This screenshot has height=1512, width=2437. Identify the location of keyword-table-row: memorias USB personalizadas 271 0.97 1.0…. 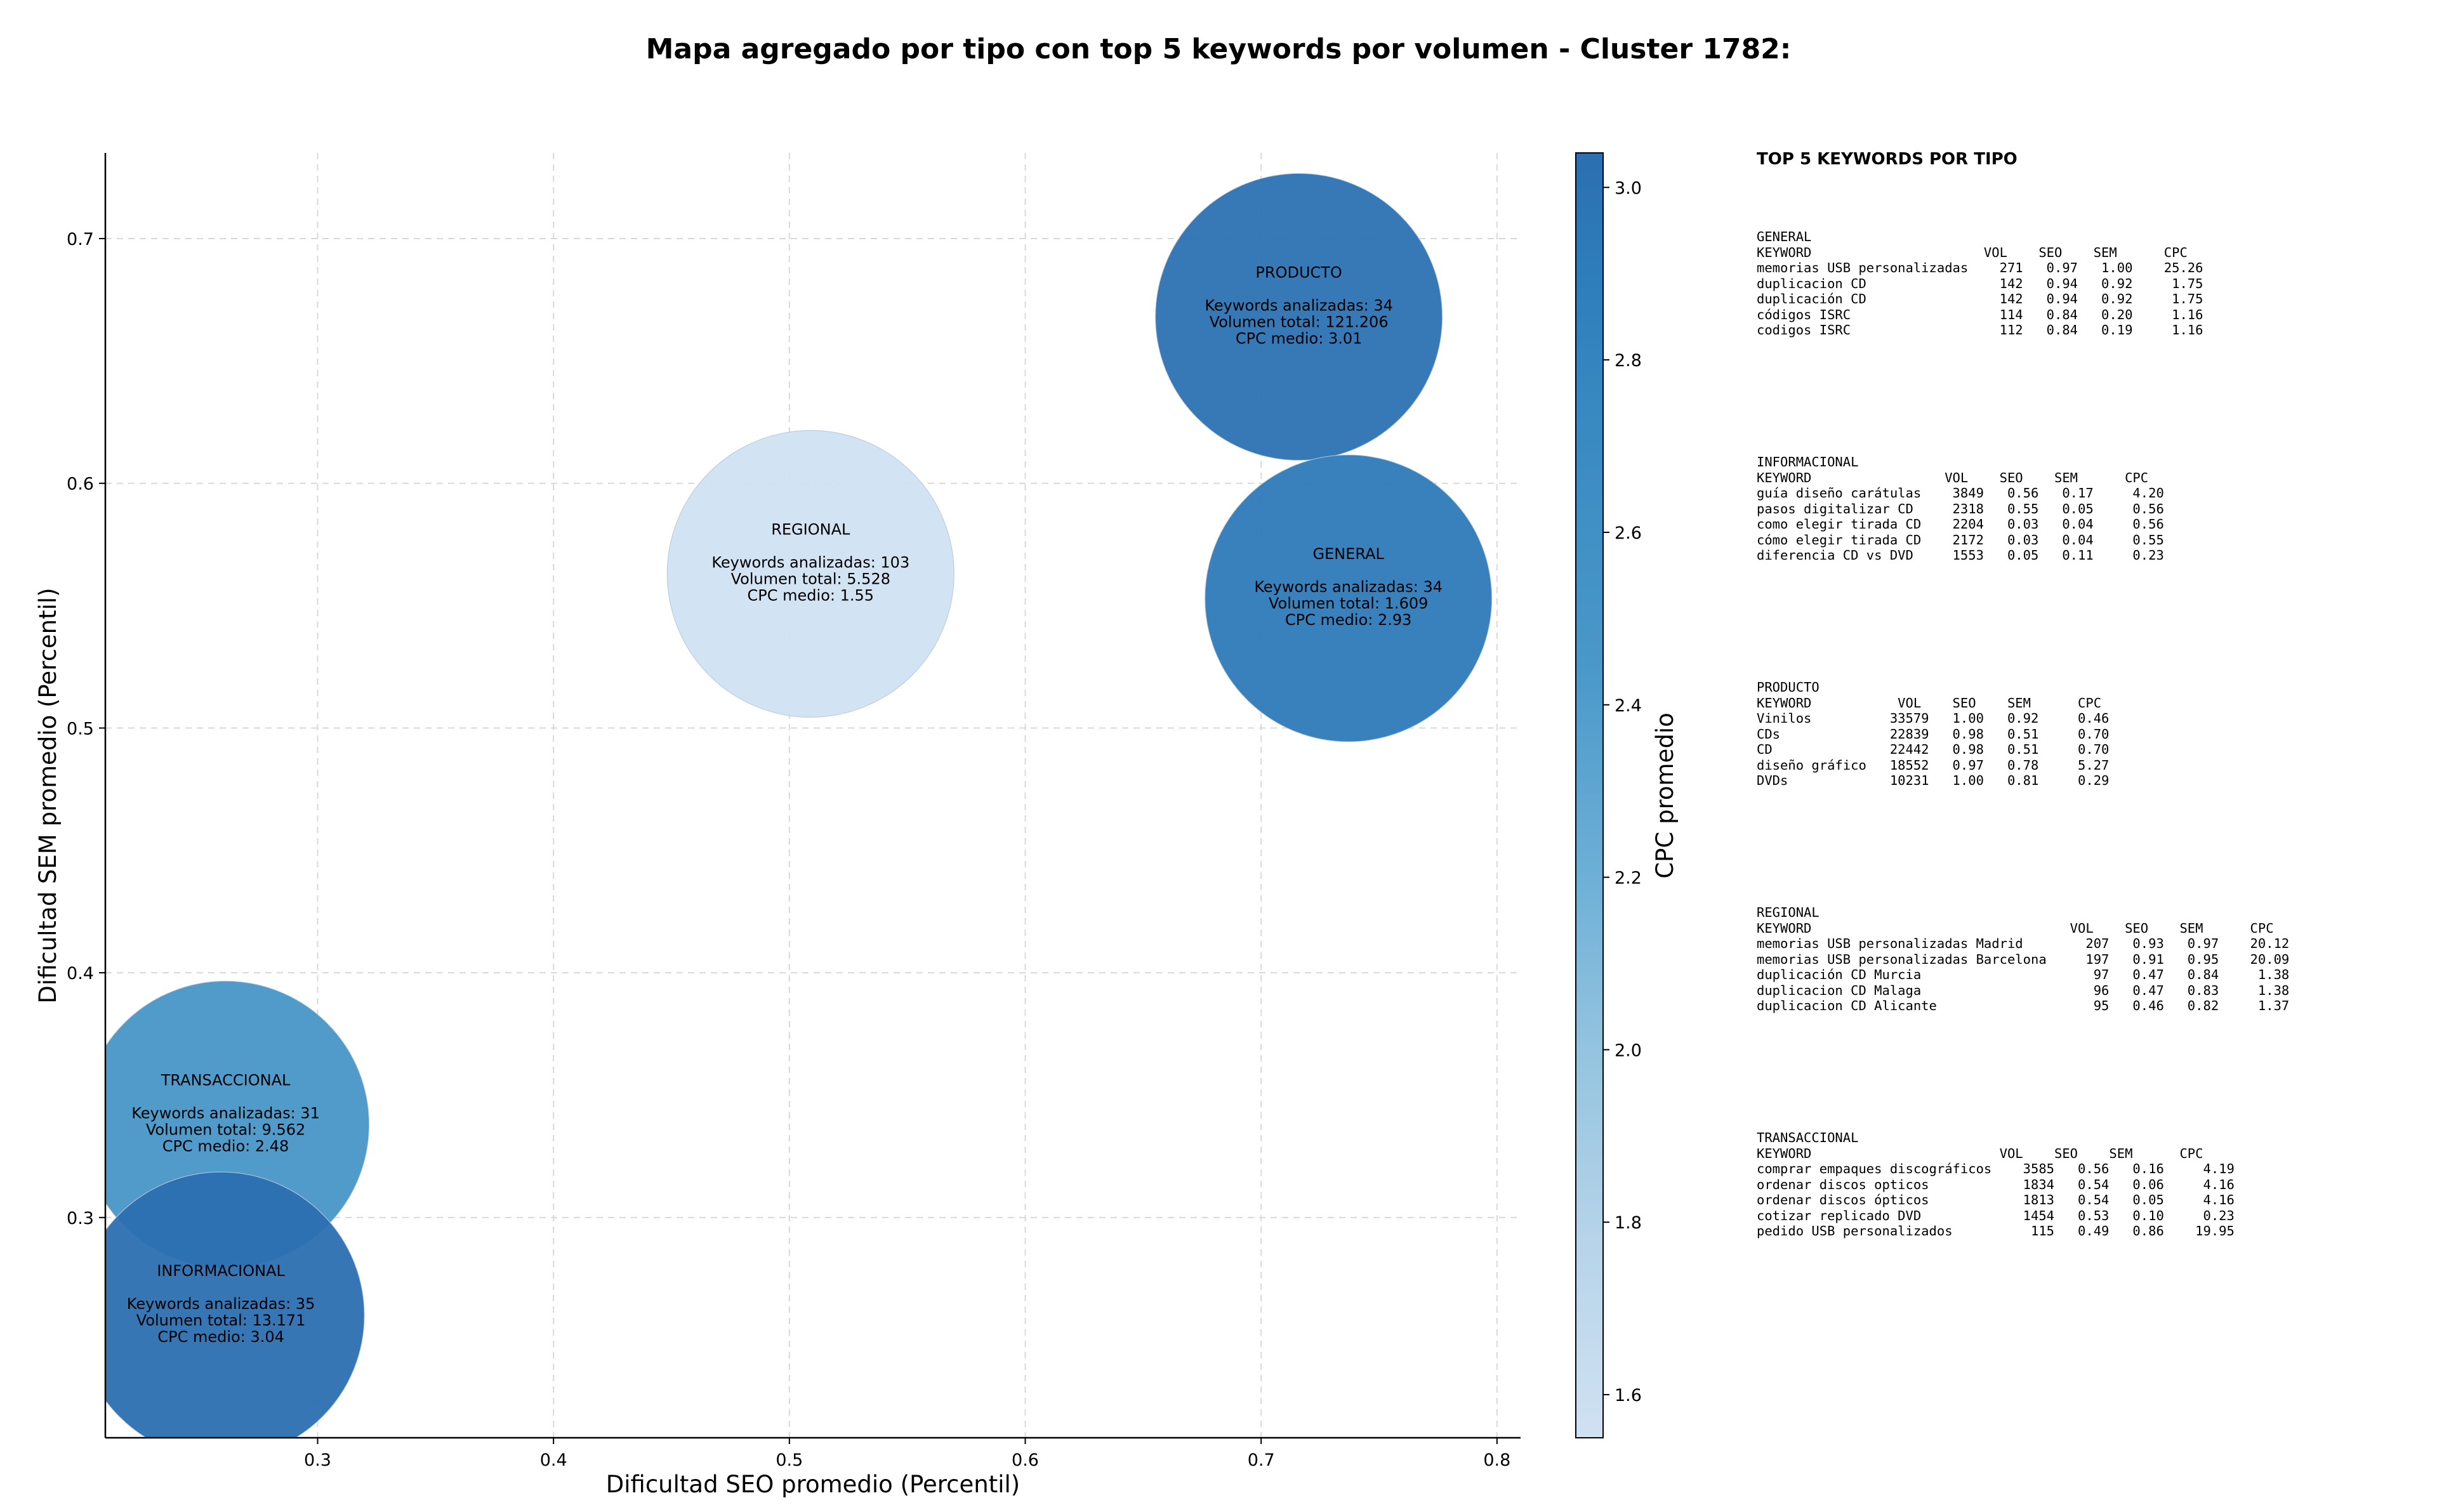
(1980, 268).